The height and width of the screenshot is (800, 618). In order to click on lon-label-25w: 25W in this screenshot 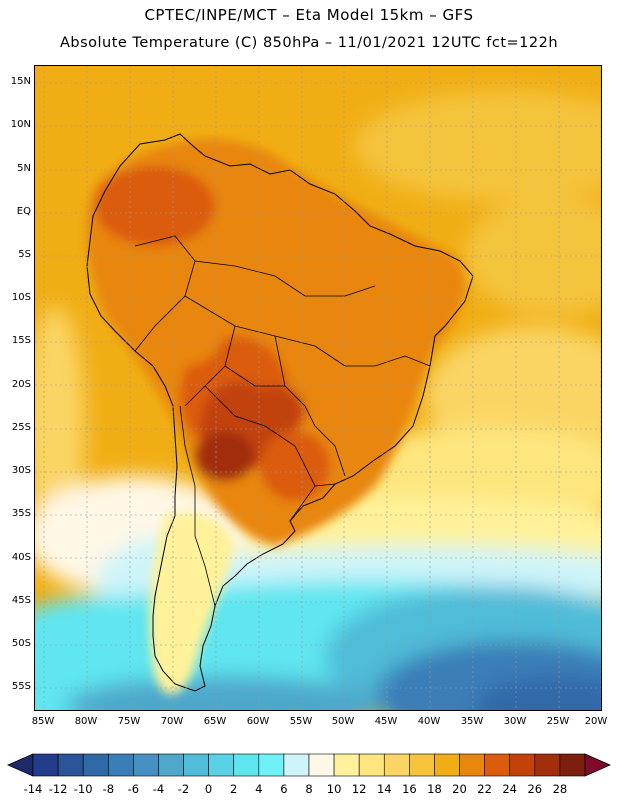, I will do `click(558, 721)`.